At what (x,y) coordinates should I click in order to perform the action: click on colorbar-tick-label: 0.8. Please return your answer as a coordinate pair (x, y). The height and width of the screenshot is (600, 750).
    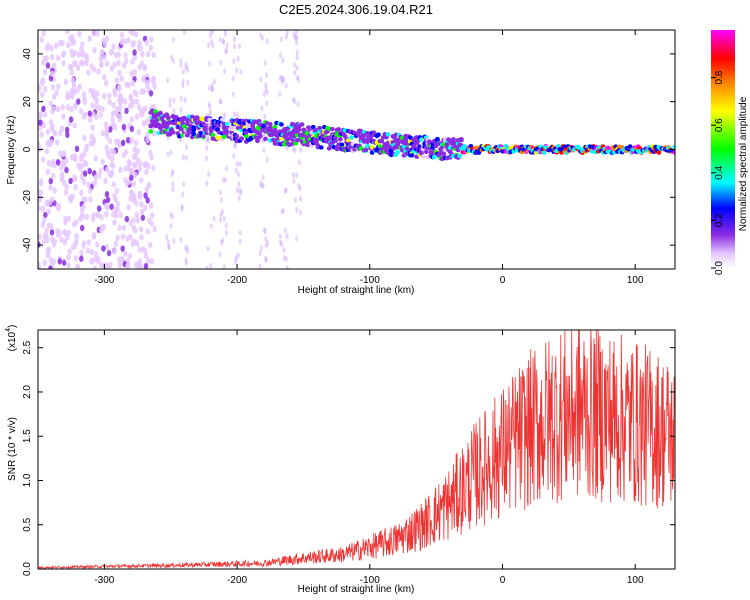
    Looking at the image, I should click on (719, 77).